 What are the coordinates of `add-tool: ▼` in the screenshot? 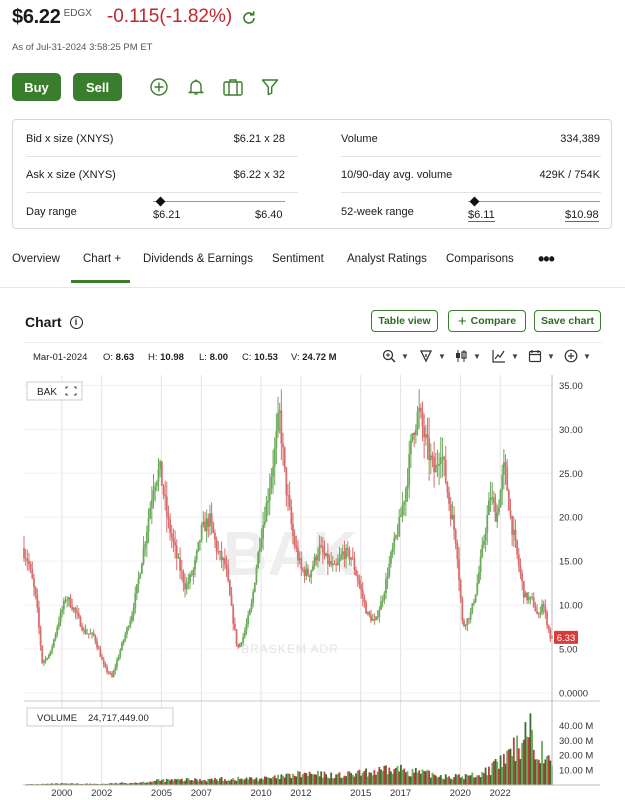 It's located at (577, 356).